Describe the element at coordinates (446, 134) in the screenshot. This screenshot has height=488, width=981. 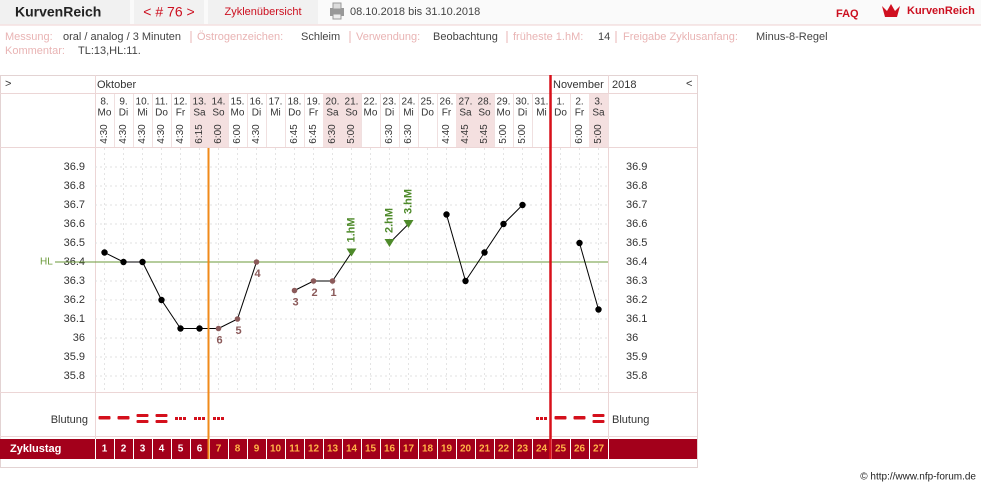
I see `measure-time: 4:40` at that location.